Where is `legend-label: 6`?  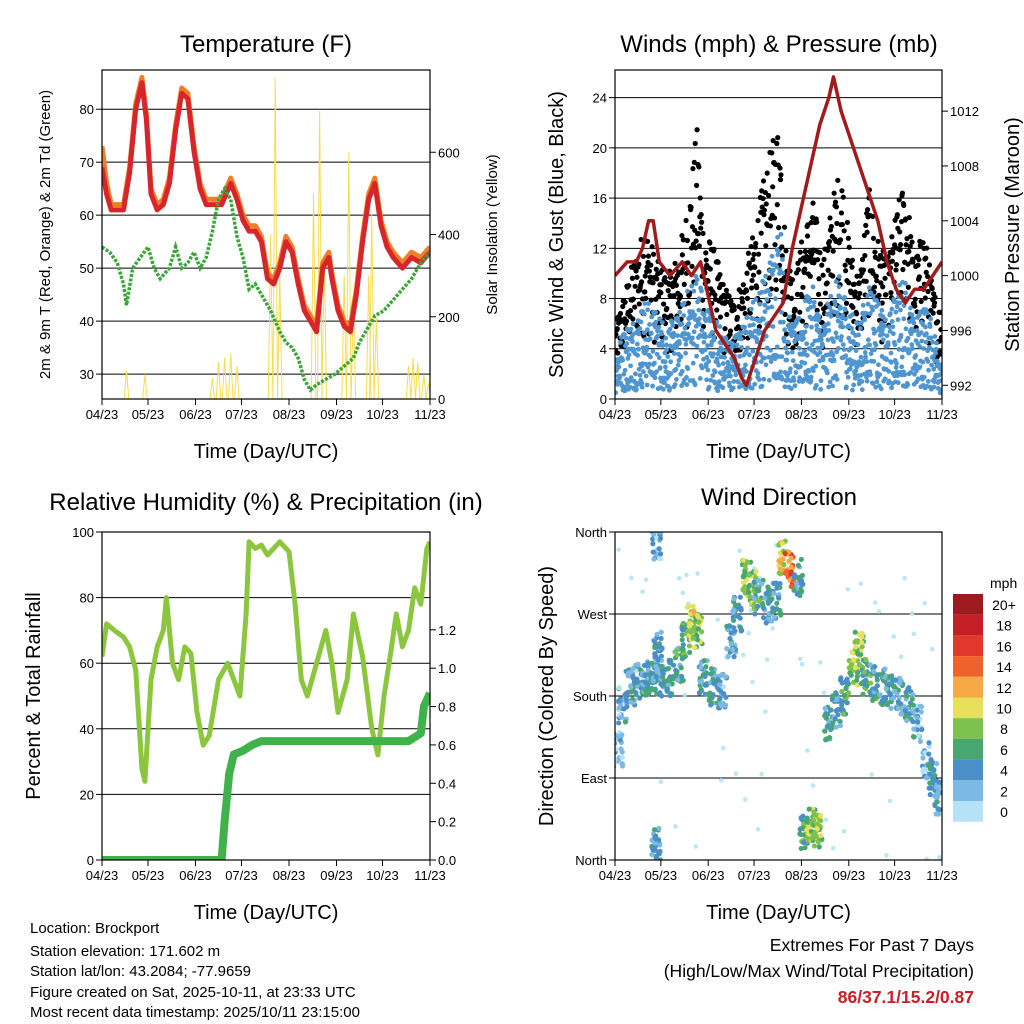
legend-label: 6 is located at coordinates (1004, 750).